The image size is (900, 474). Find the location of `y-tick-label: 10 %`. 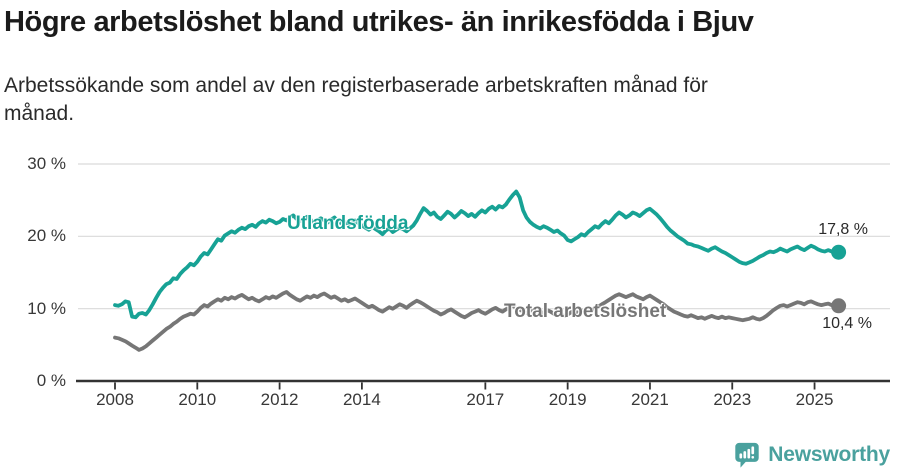

y-tick-label: 10 % is located at coordinates (46, 308).